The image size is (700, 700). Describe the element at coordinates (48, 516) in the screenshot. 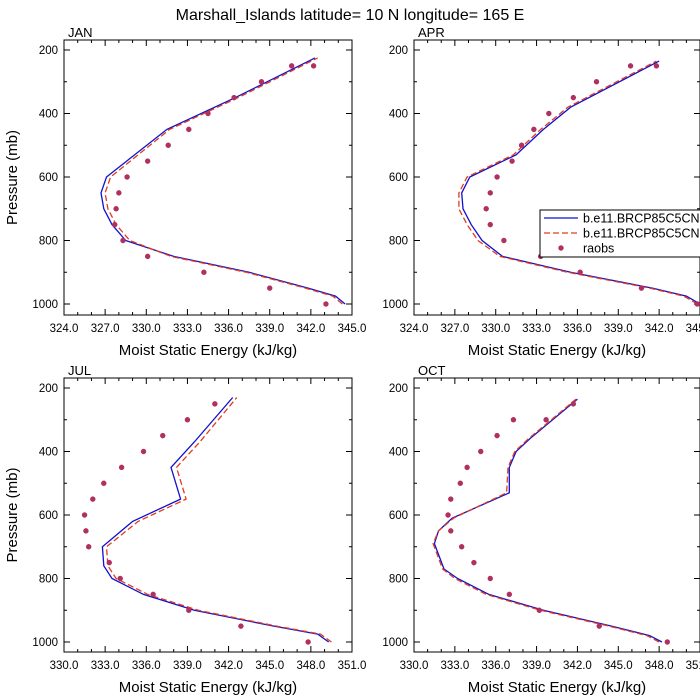

I see `y-tick-label: 600` at that location.